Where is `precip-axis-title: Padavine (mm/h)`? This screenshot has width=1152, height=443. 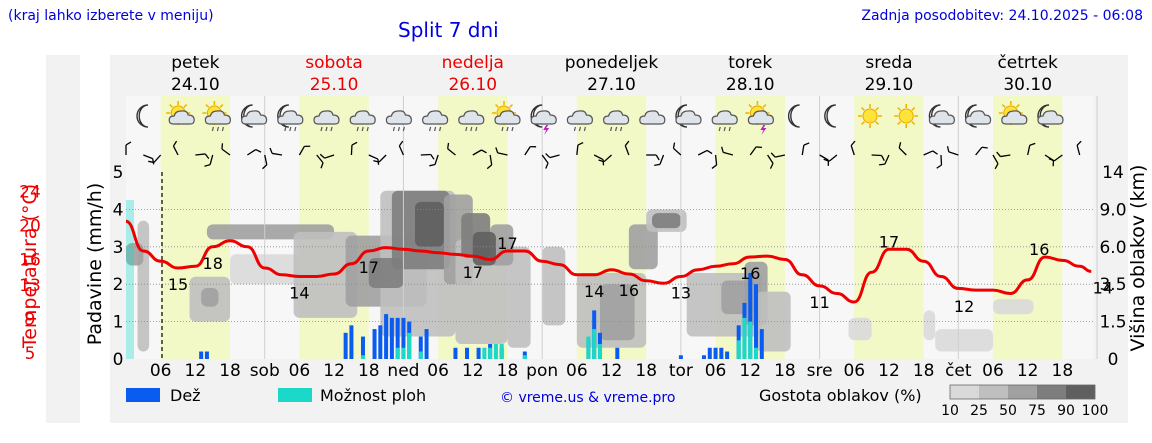 precip-axis-title: Padavine (mm/h) is located at coordinates (95, 264).